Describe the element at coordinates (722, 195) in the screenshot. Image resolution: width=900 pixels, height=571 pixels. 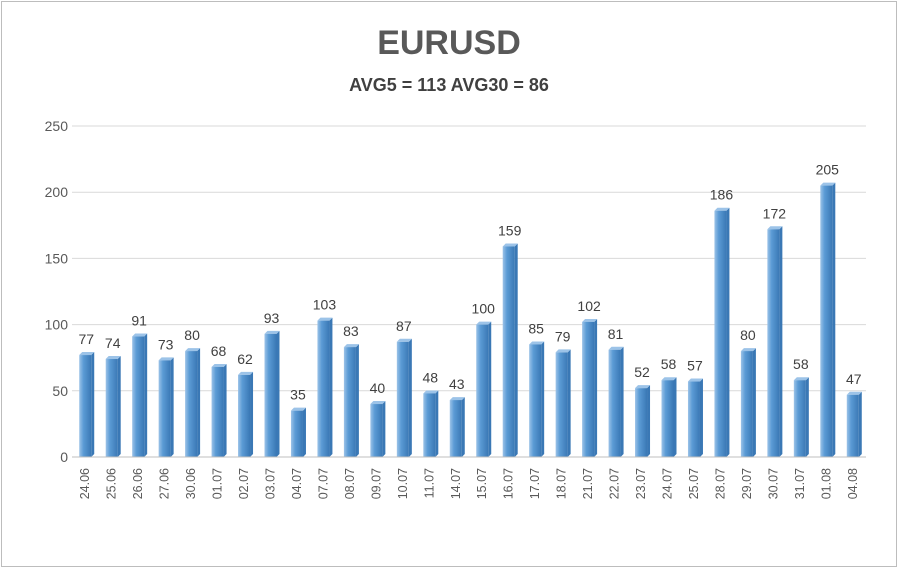
I see `data-label: 186` at that location.